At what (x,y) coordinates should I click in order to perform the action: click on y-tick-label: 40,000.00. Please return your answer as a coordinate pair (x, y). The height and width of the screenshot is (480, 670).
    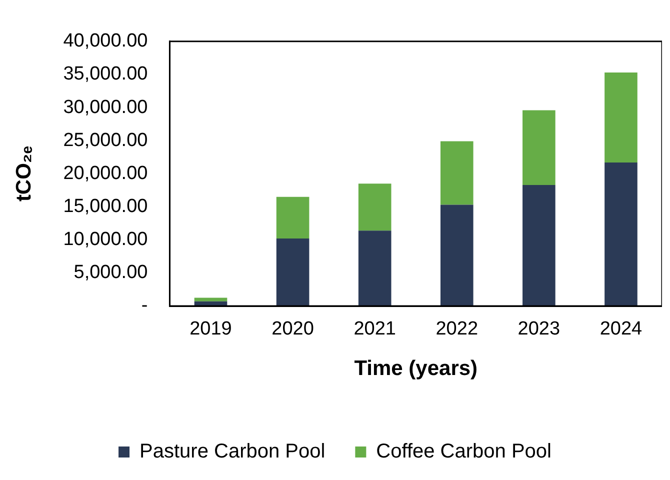
    Looking at the image, I should click on (105, 41).